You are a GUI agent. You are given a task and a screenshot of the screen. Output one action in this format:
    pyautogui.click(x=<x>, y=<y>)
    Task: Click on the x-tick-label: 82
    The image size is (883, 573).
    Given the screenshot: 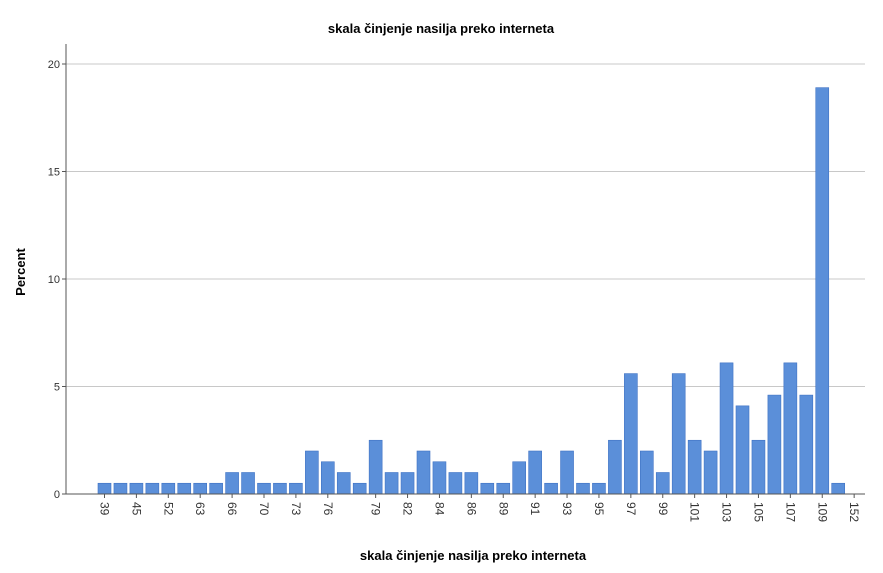 What is the action you would take?
    pyautogui.click(x=408, y=509)
    